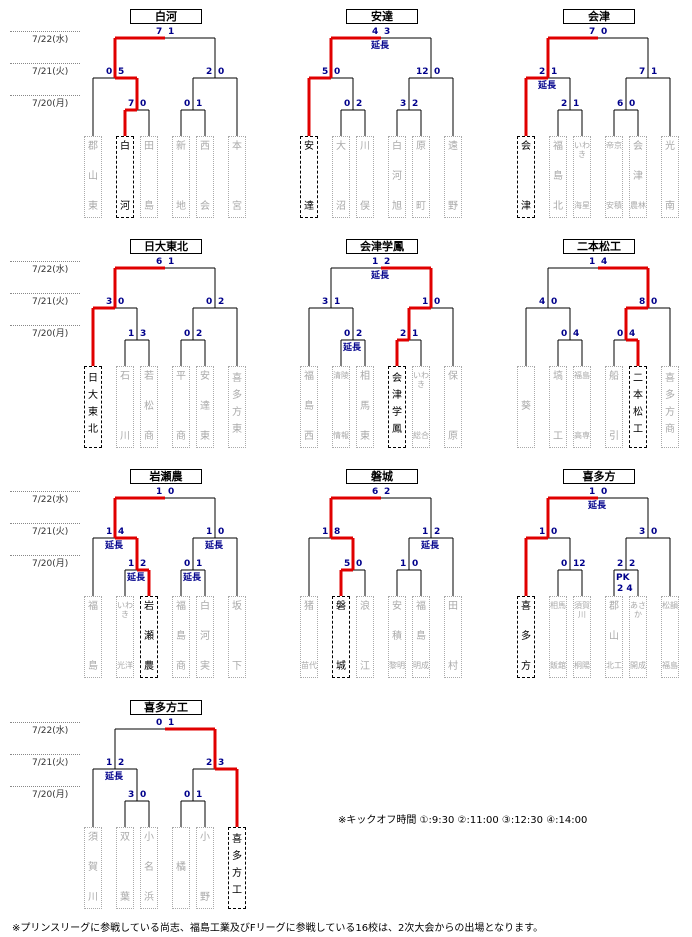  What do you see at coordinates (614, 177) in the screenshot?
I see `team-box: 帝京 安積` at bounding box center [614, 177].